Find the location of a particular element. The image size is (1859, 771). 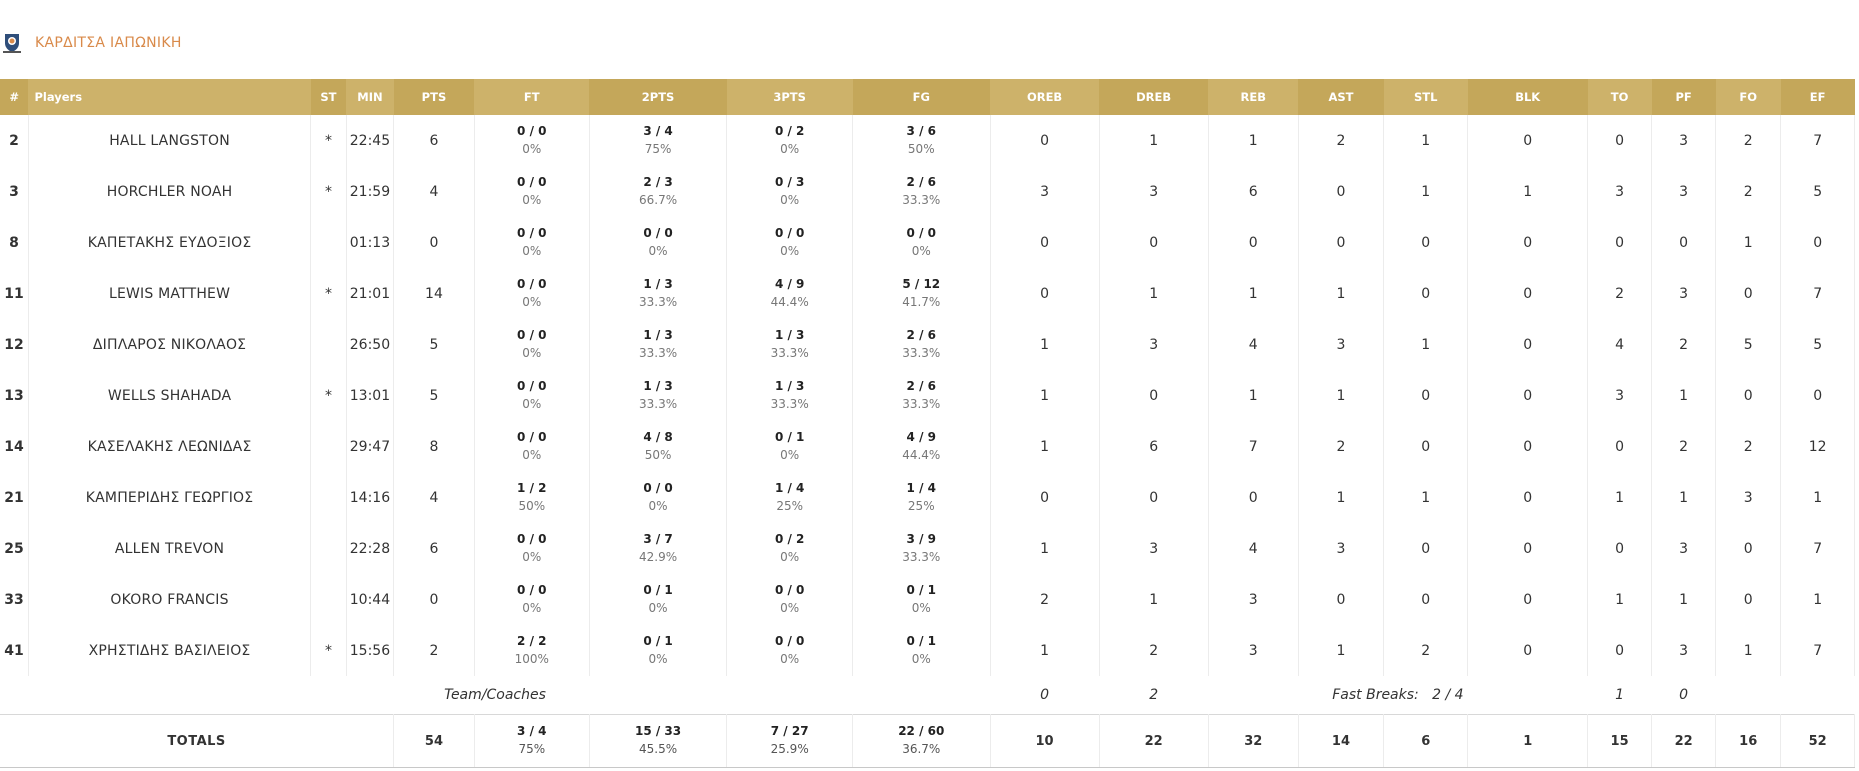

column-header-players: Players is located at coordinates (169, 97).